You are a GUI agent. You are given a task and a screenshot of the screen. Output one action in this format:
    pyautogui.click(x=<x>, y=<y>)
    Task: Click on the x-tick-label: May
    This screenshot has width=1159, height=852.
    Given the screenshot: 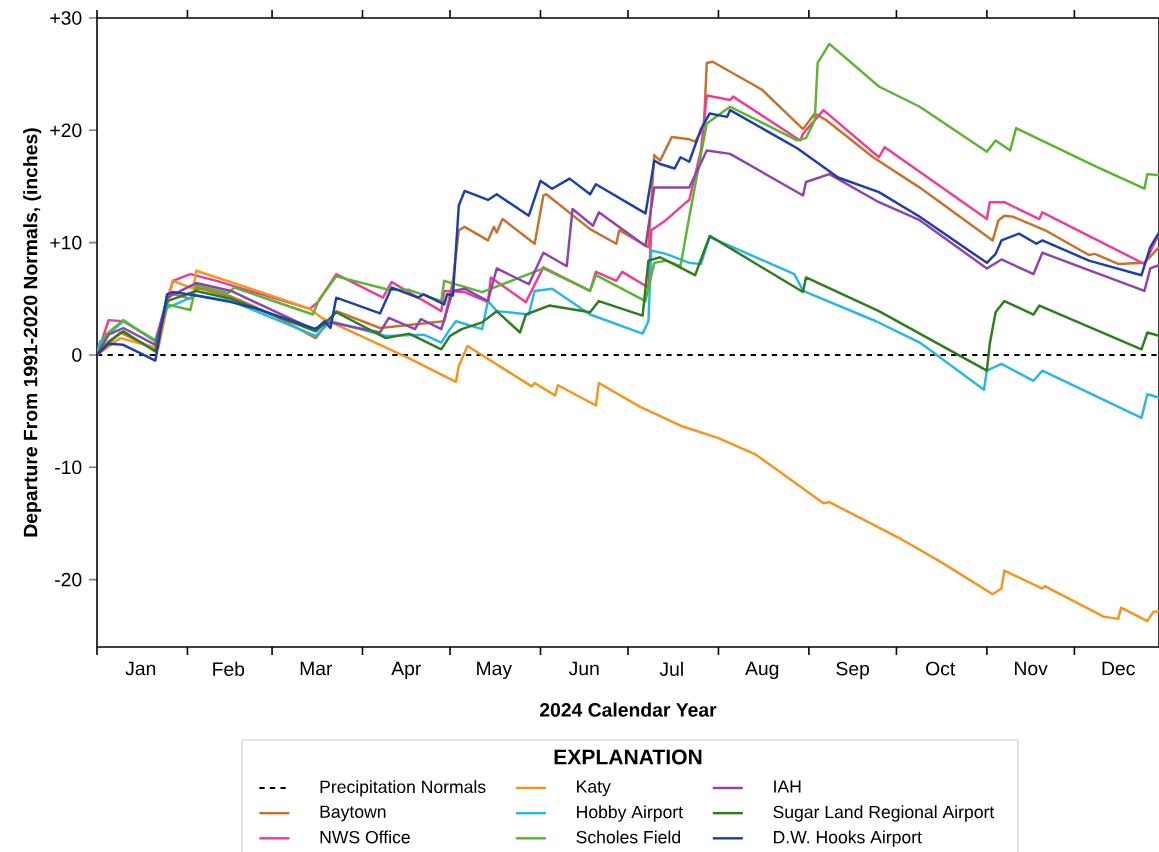 What is the action you would take?
    pyautogui.click(x=495, y=670)
    